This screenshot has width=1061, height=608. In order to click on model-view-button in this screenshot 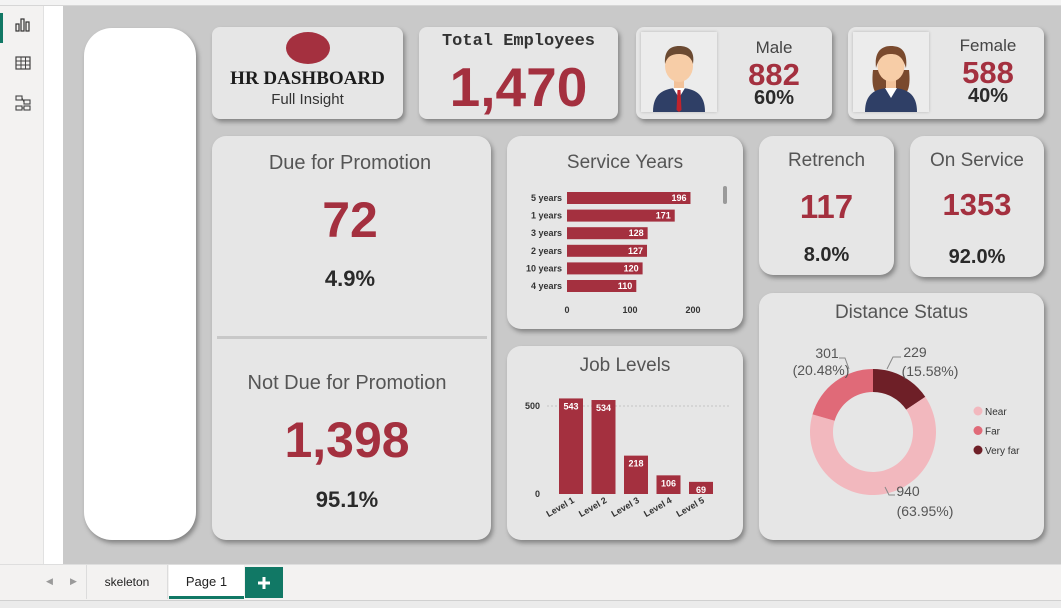, I will do `click(23, 103)`.